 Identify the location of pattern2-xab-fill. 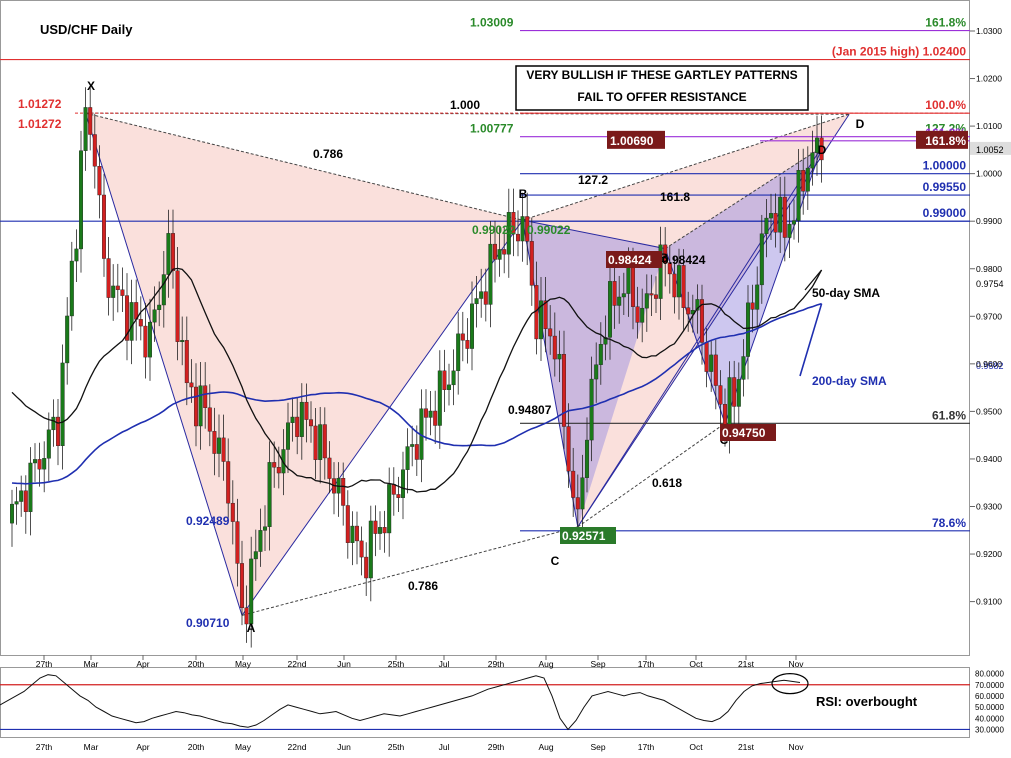
(594, 373).